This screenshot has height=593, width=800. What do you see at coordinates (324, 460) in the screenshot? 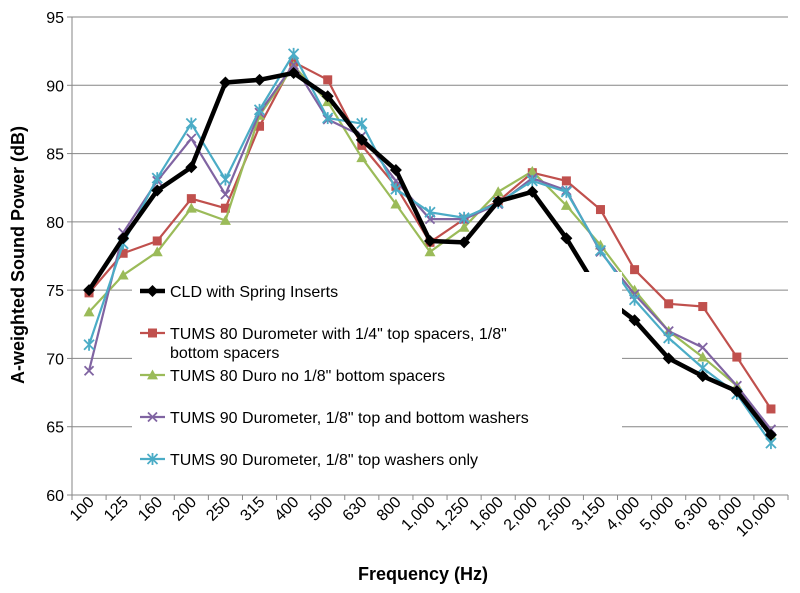
I see `legend-label: TUMS 90 Durometer, 1/8" top washers only` at bounding box center [324, 460].